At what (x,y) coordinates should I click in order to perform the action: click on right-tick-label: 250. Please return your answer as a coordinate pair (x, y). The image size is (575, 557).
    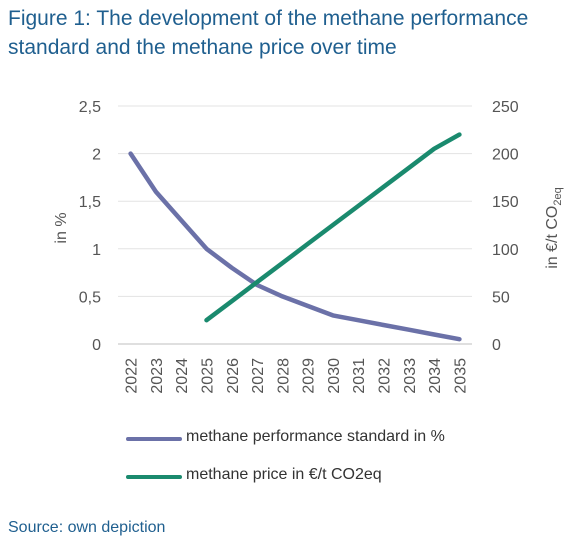
    Looking at the image, I should click on (505, 107).